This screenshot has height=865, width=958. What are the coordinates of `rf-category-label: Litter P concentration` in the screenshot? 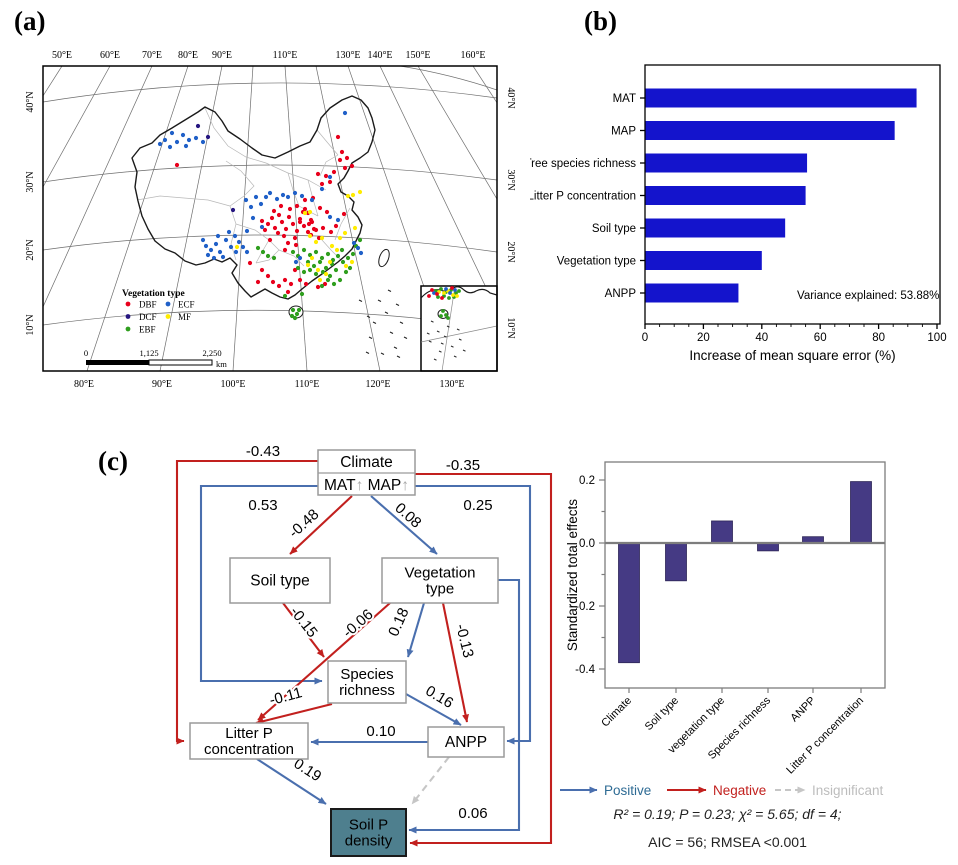 It's located at (583, 197).